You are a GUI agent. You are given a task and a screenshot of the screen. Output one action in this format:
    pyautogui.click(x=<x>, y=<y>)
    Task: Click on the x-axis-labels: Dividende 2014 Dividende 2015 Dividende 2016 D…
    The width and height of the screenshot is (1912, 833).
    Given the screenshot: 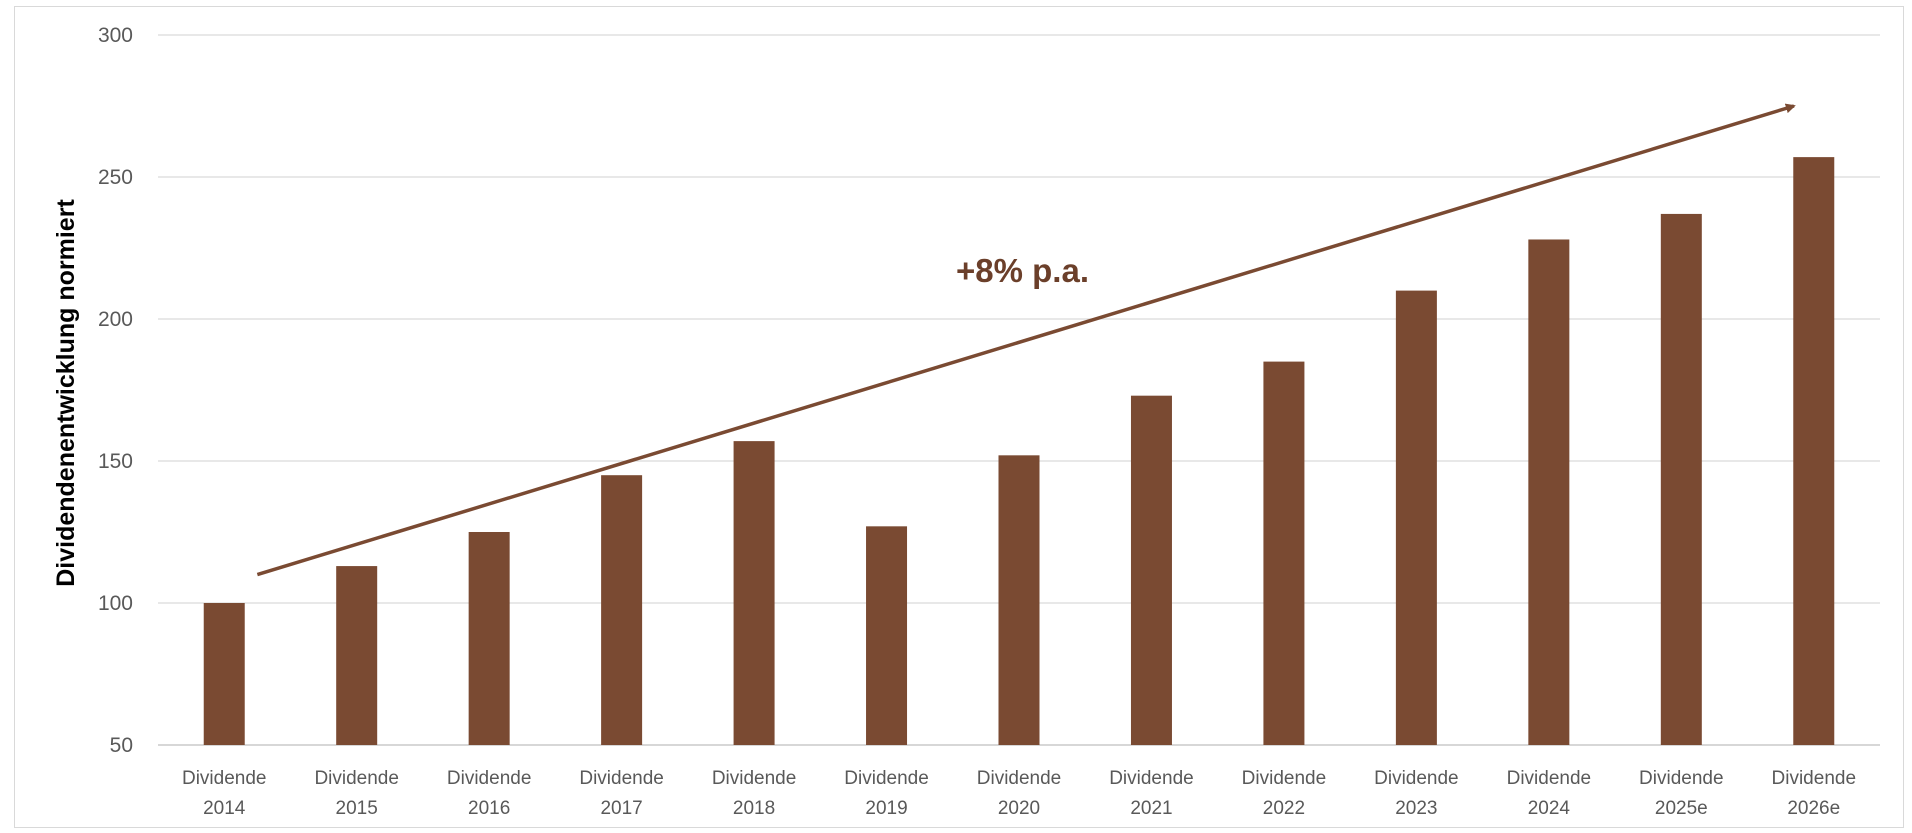 What is the action you would take?
    pyautogui.click(x=1019, y=793)
    